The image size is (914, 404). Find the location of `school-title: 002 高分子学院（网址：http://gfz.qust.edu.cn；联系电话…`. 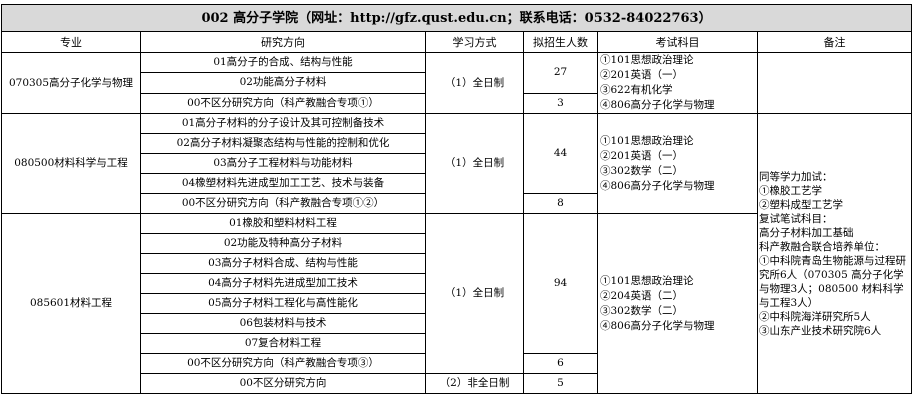

school-title: 002 高分子学院（网址：http://gfz.qust.edu.cn；联系电话… is located at coordinates (456, 18).